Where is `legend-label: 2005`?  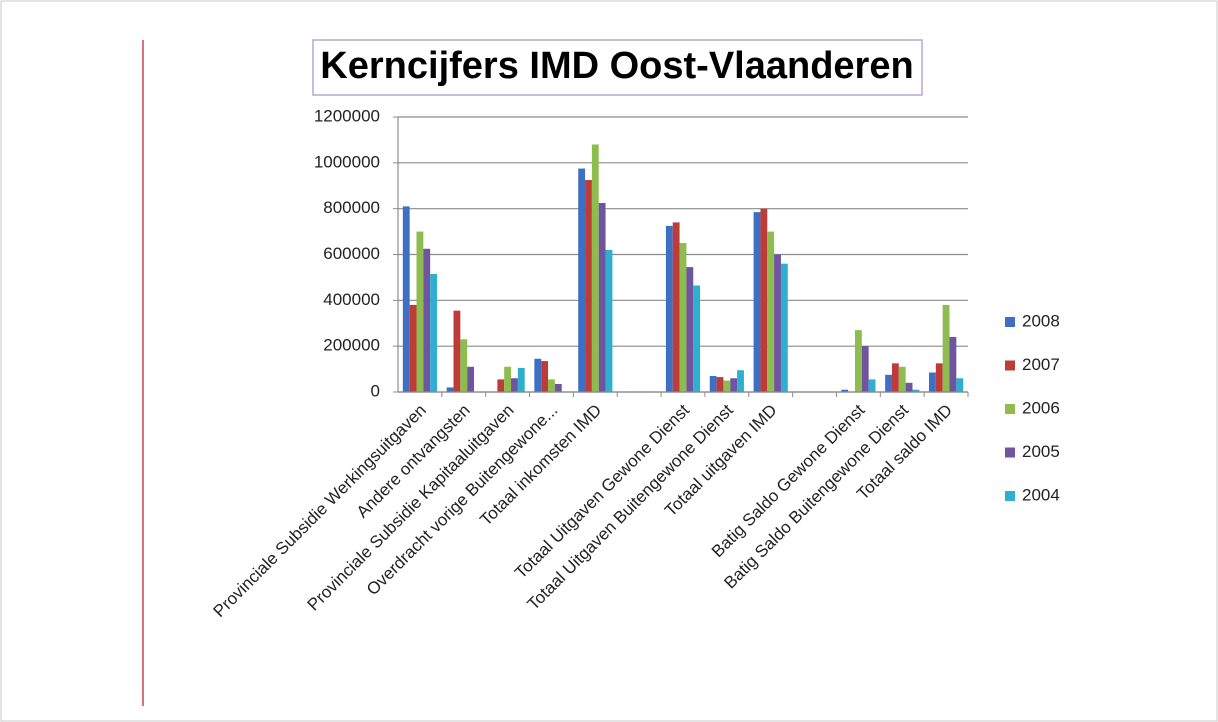 legend-label: 2005 is located at coordinates (1041, 451).